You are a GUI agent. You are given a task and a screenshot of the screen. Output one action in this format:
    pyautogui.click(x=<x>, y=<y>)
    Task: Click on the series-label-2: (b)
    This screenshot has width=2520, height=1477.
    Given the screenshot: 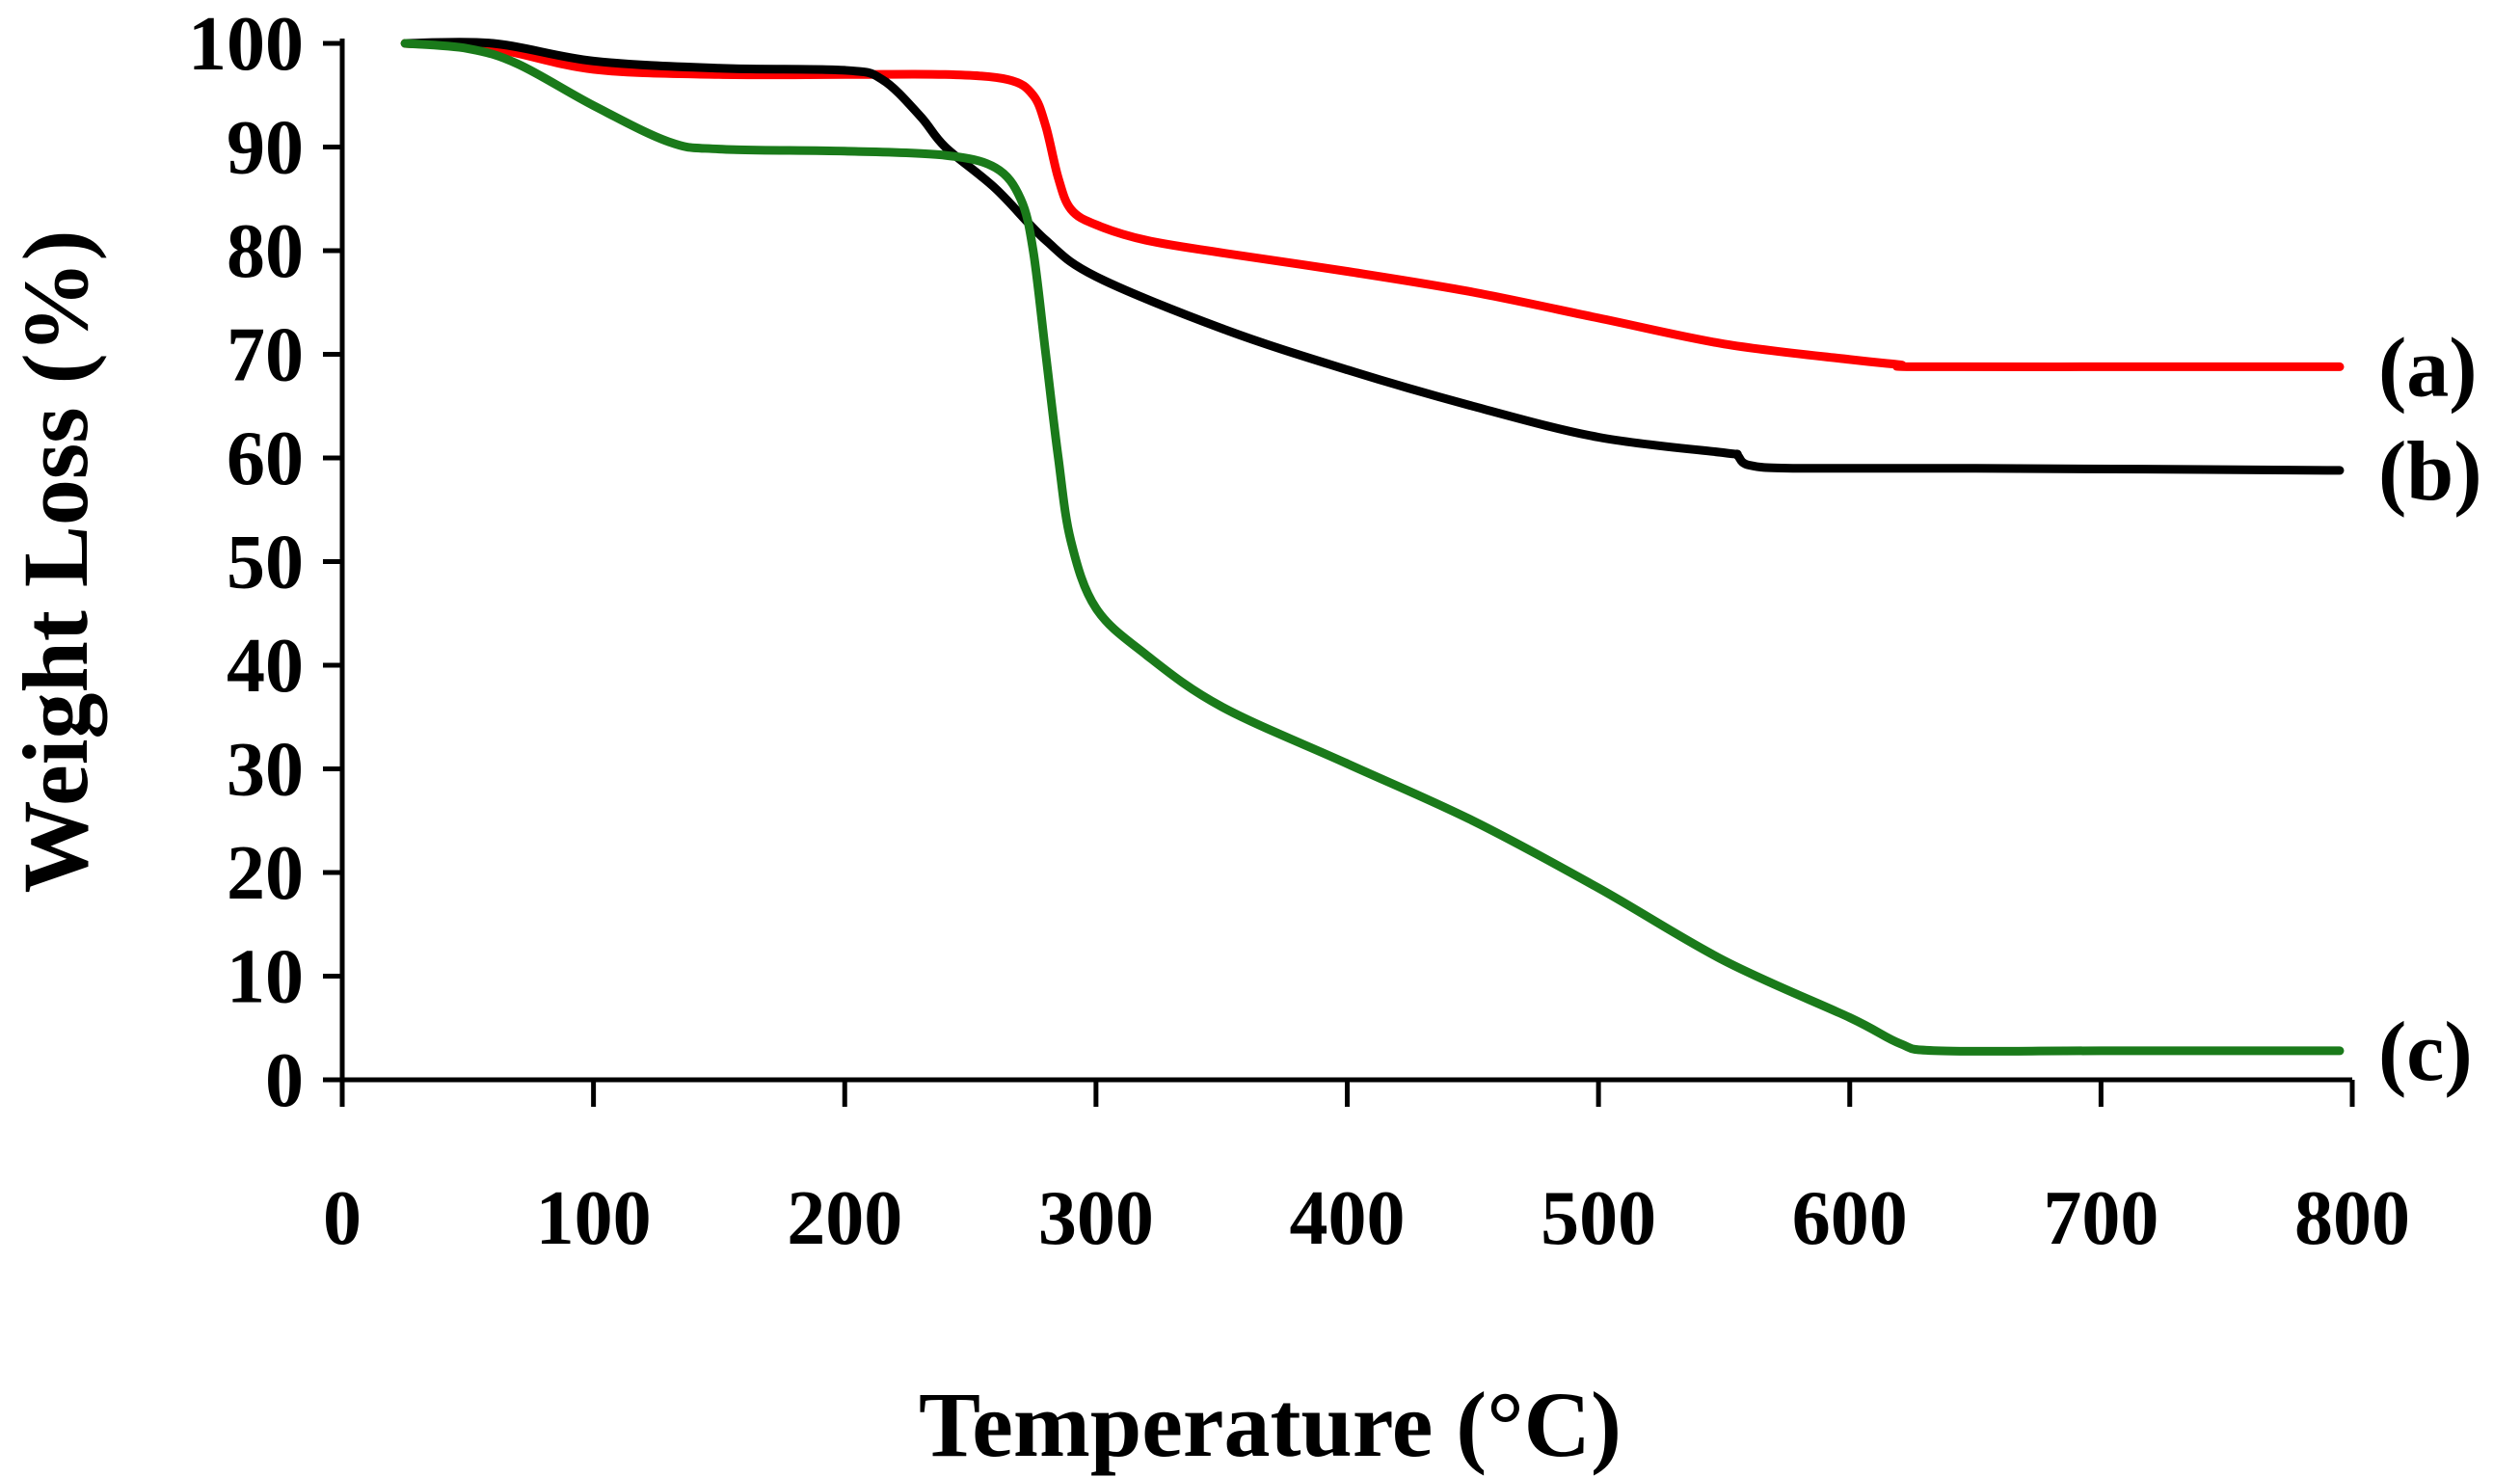 What is the action you would take?
    pyautogui.click(x=2430, y=472)
    